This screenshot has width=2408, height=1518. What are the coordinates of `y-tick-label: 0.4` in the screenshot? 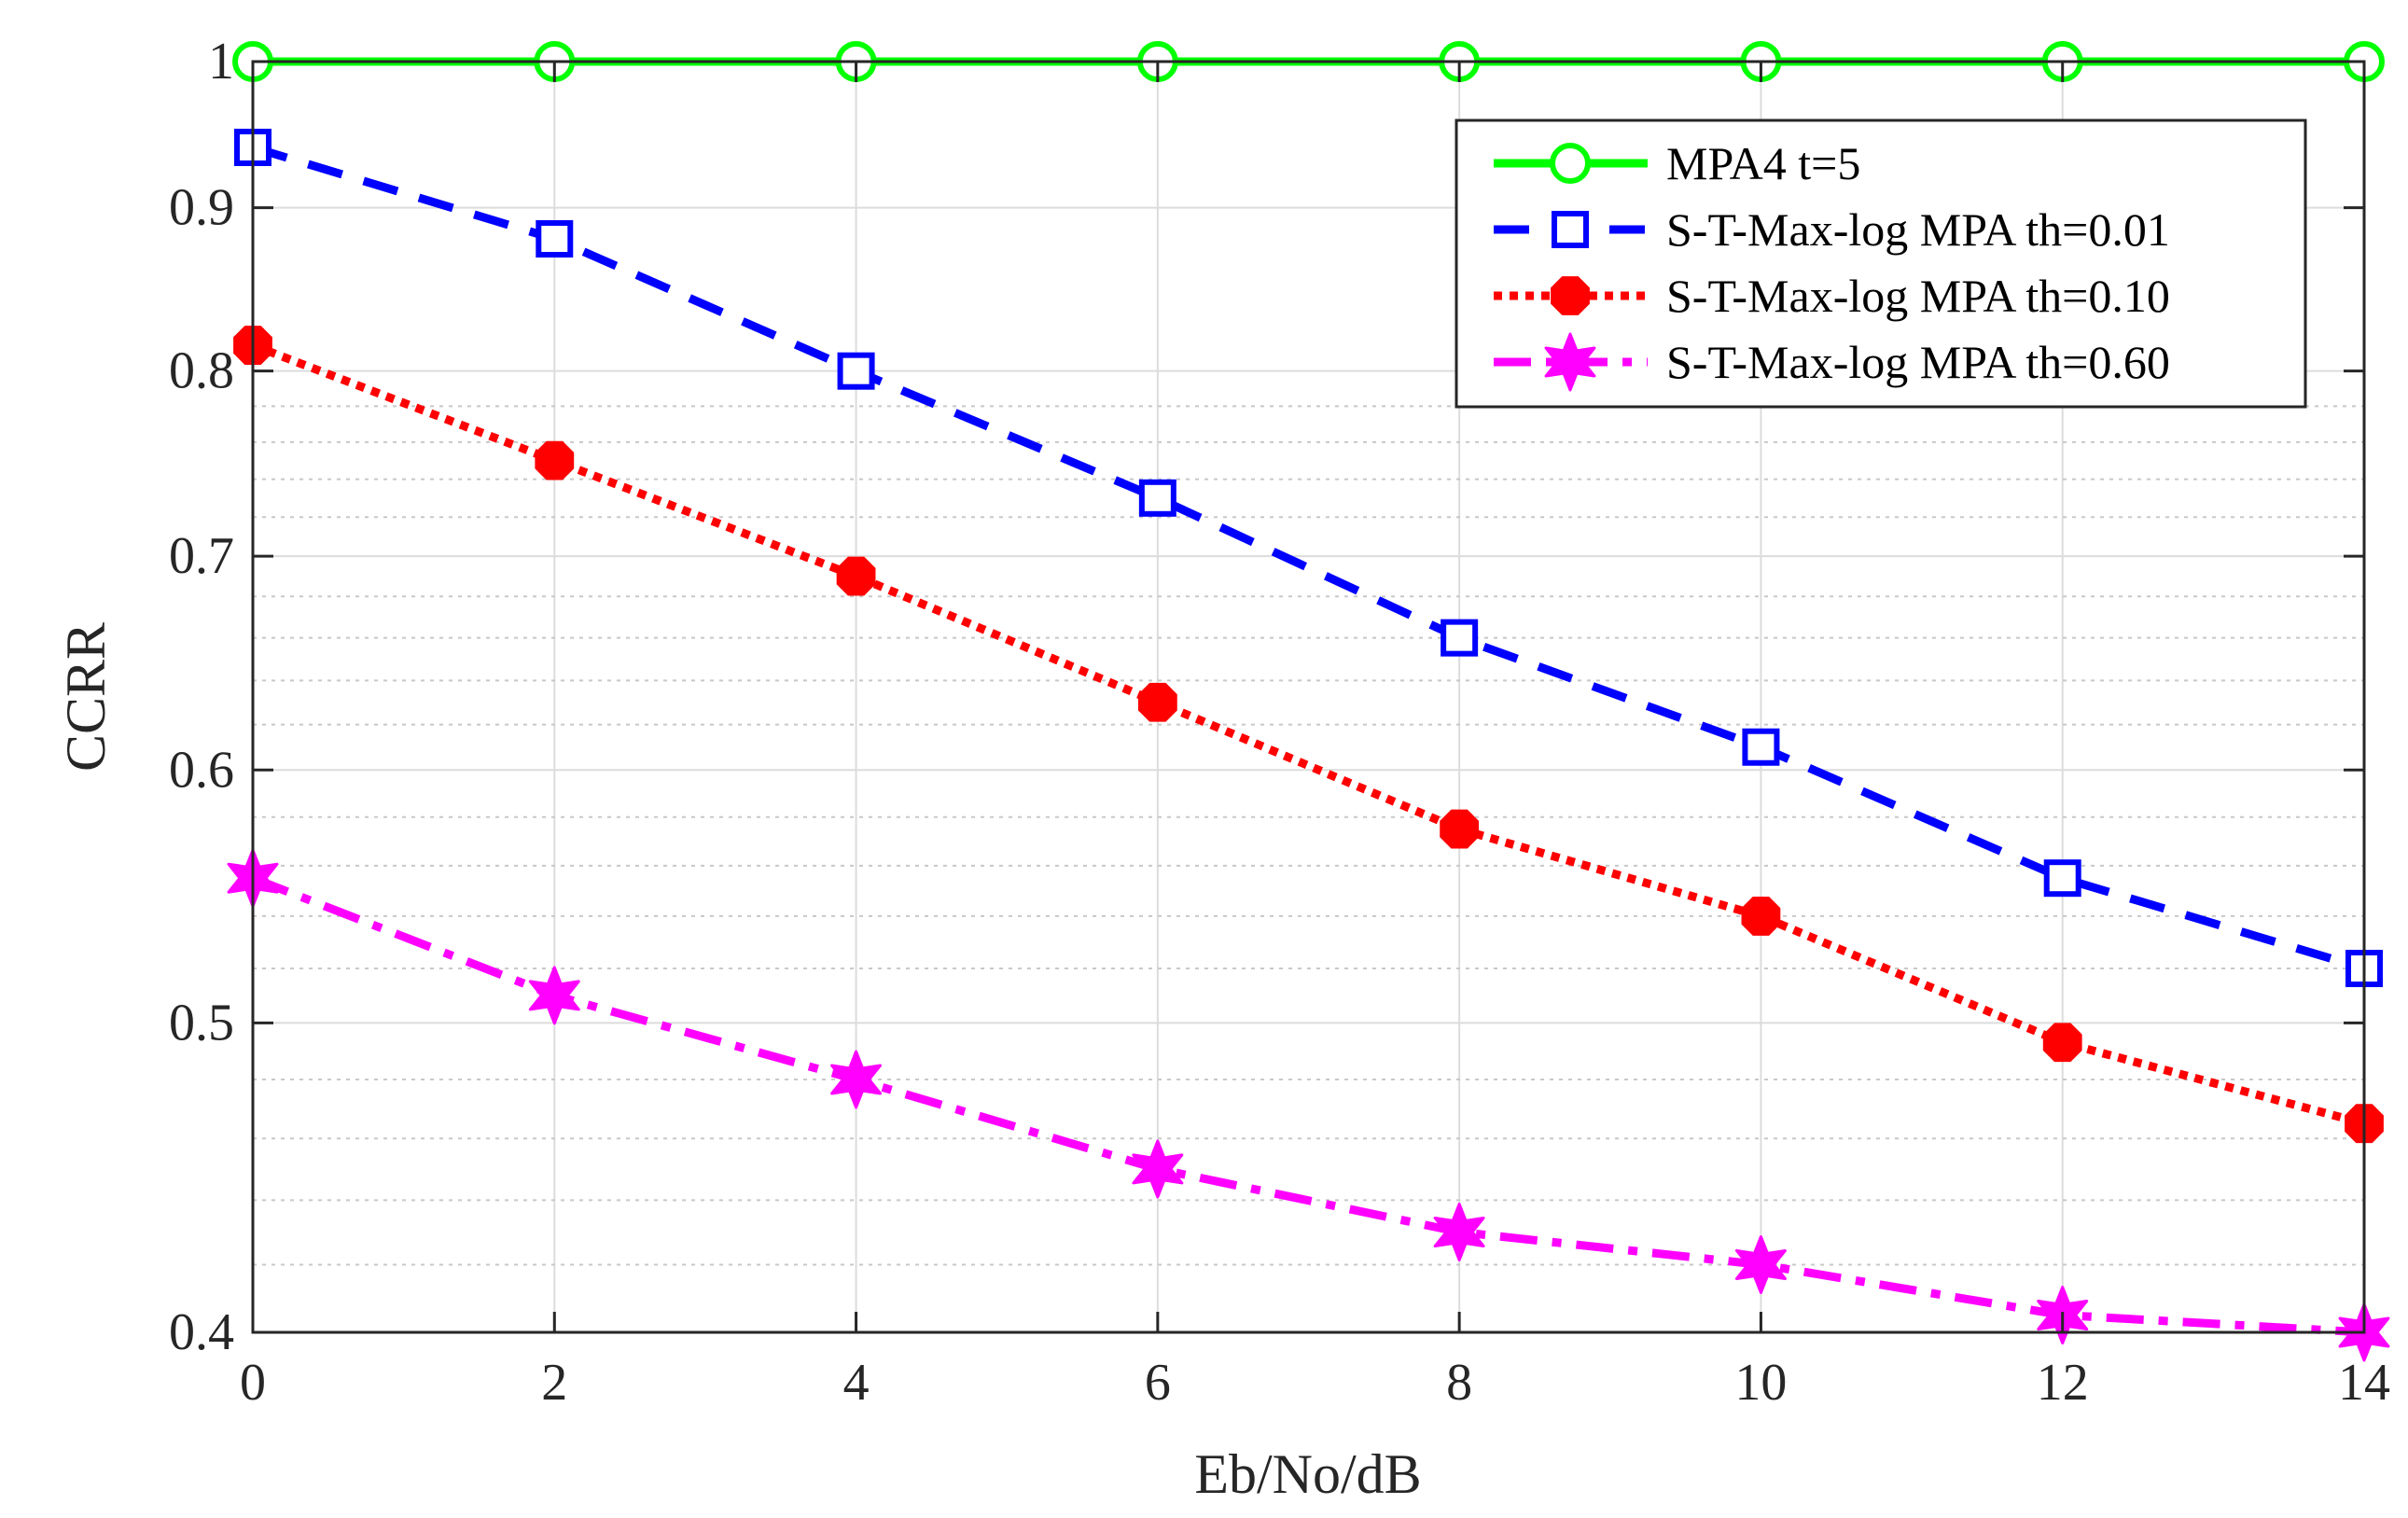 It's located at (202, 1332).